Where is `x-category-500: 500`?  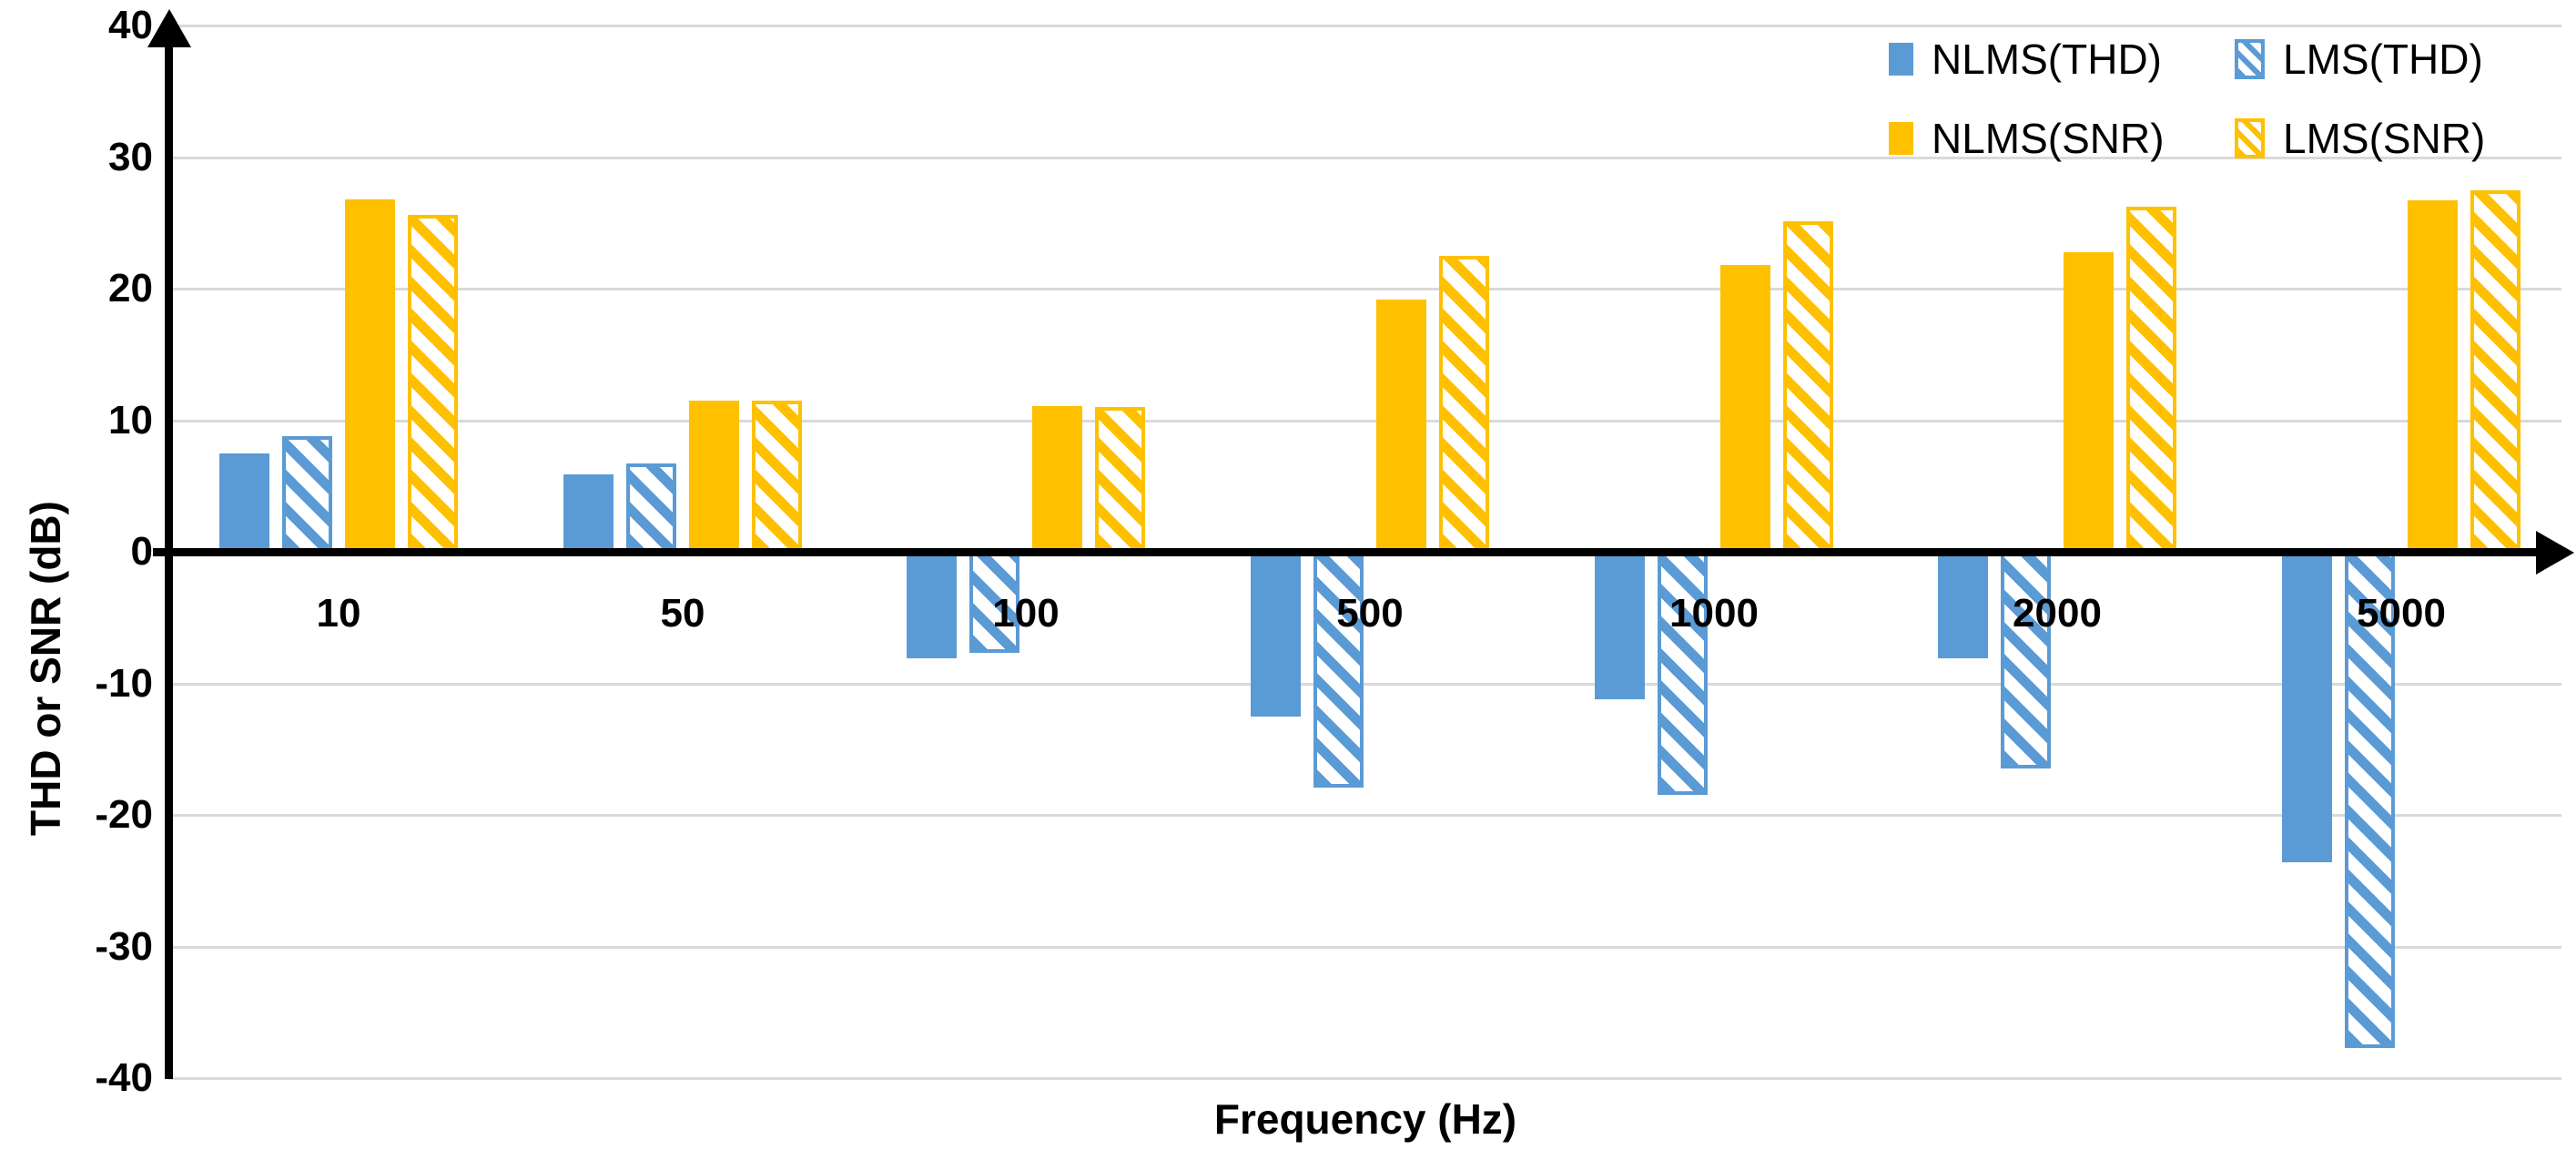 x-category-500: 500 is located at coordinates (1370, 613).